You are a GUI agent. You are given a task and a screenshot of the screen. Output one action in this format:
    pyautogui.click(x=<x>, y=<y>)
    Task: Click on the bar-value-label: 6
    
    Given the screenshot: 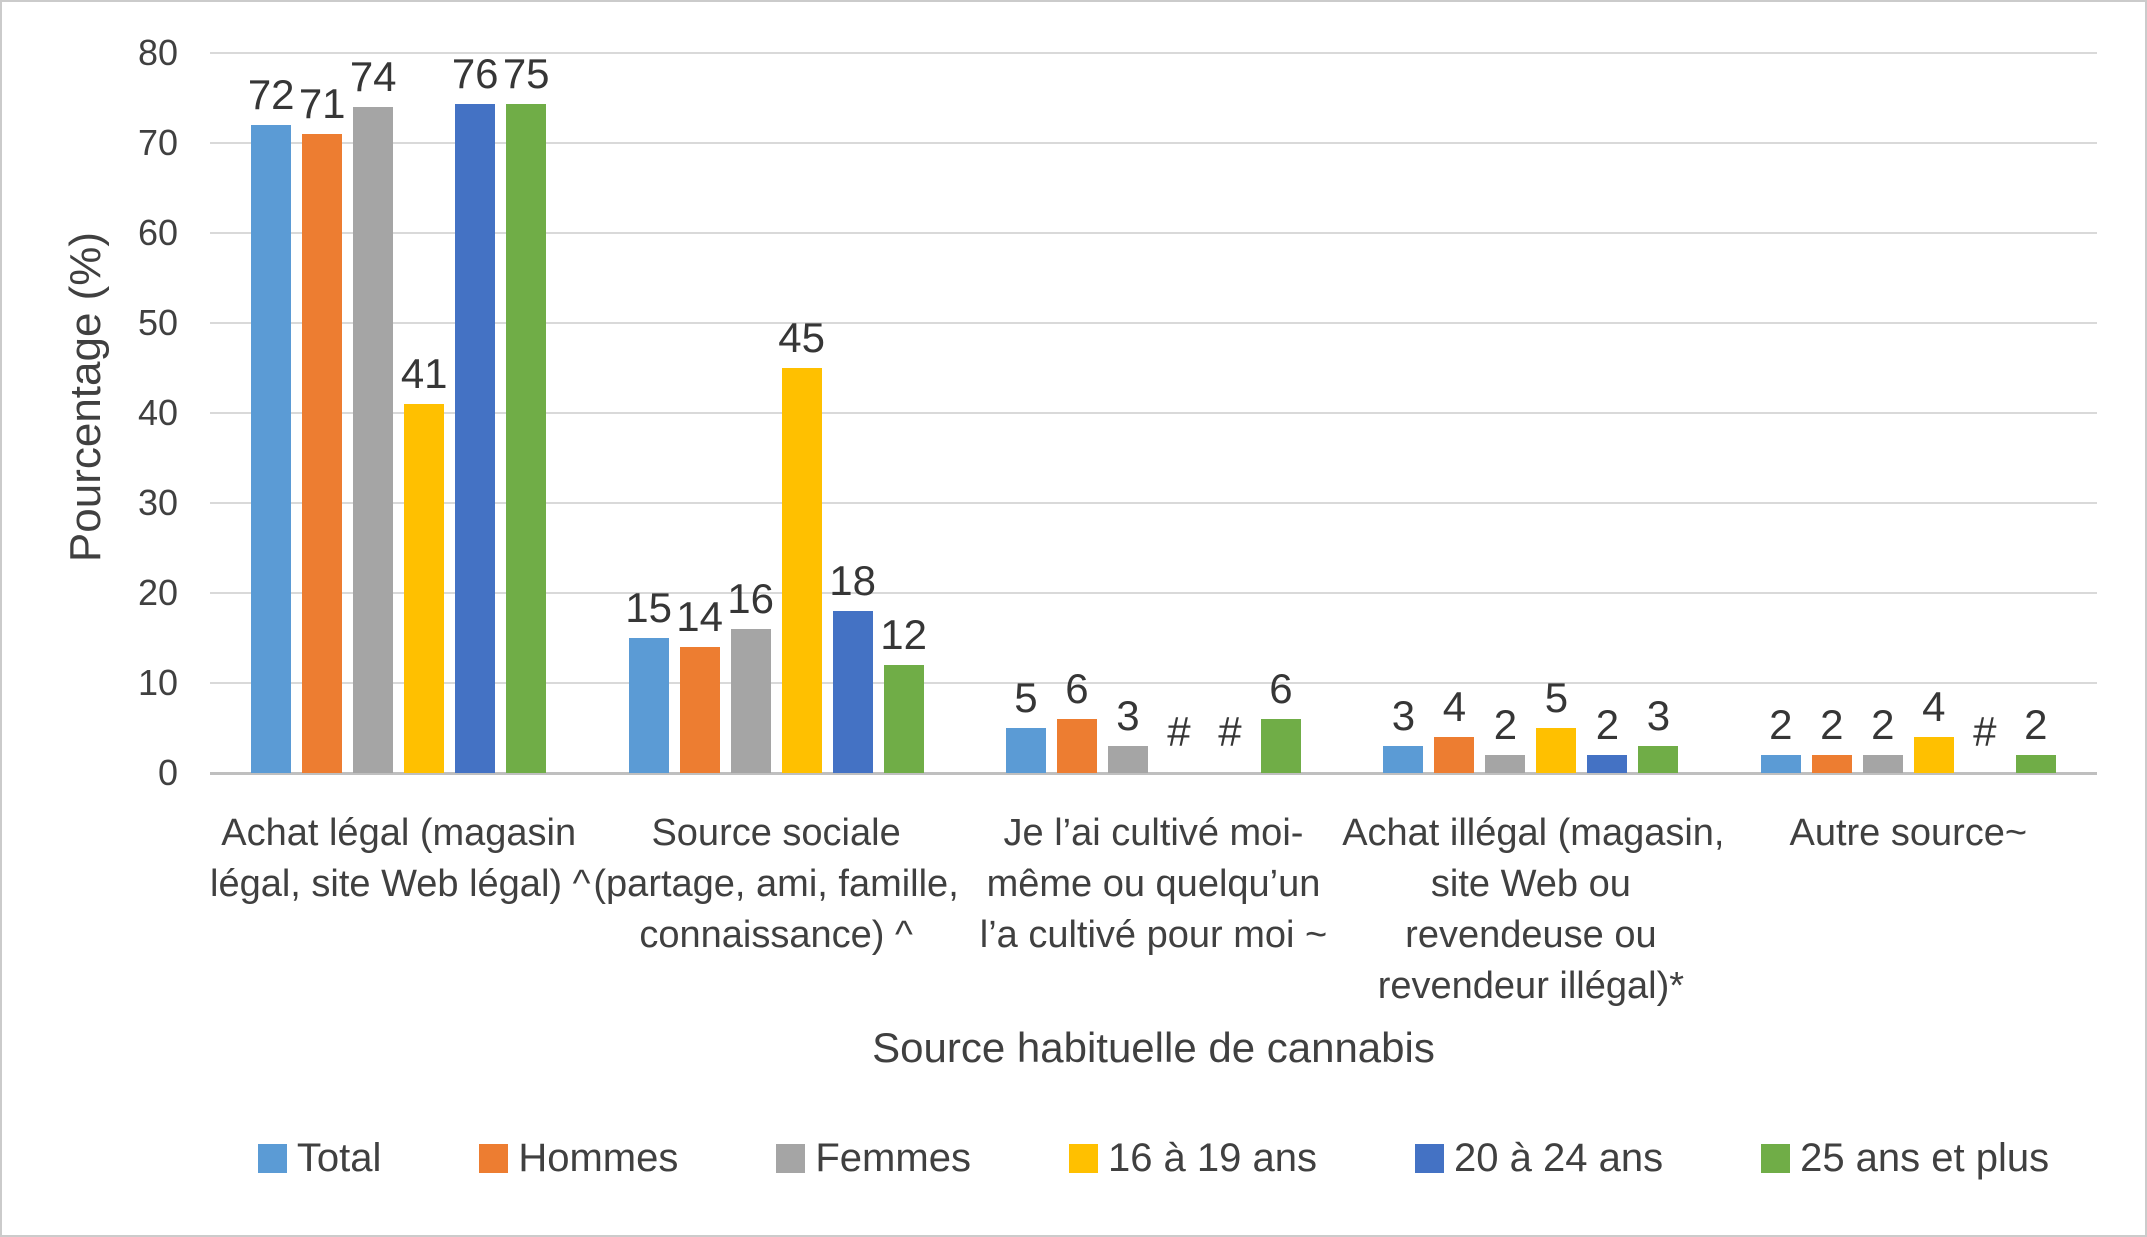 What is the action you would take?
    pyautogui.click(x=1077, y=688)
    